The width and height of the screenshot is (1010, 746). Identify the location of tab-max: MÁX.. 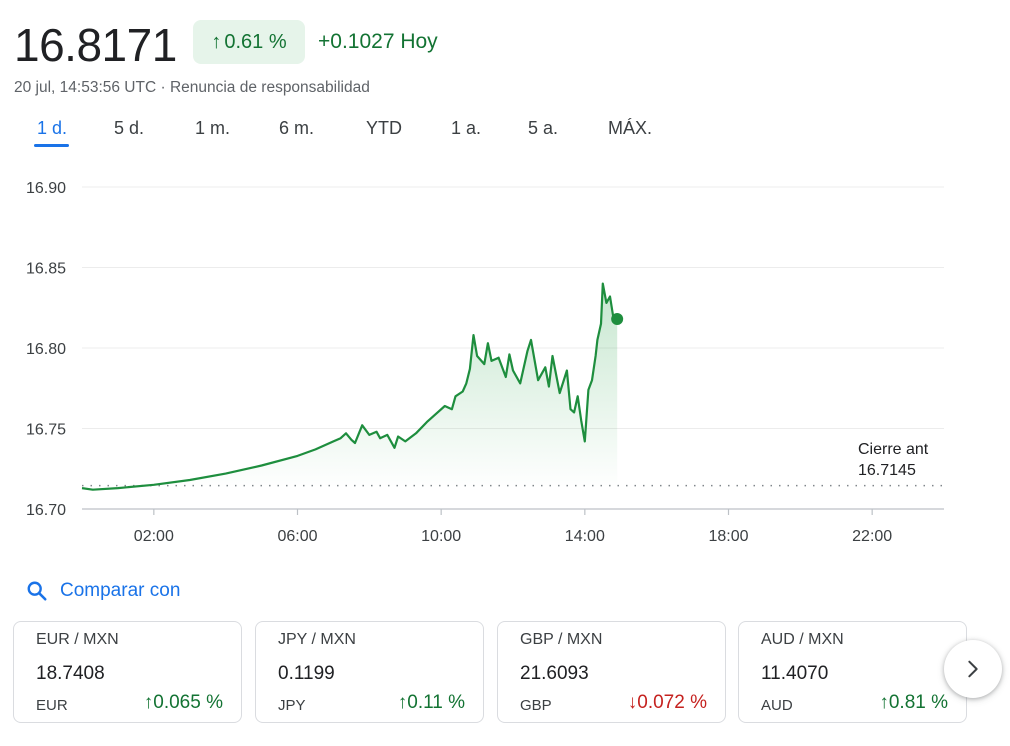
(630, 128).